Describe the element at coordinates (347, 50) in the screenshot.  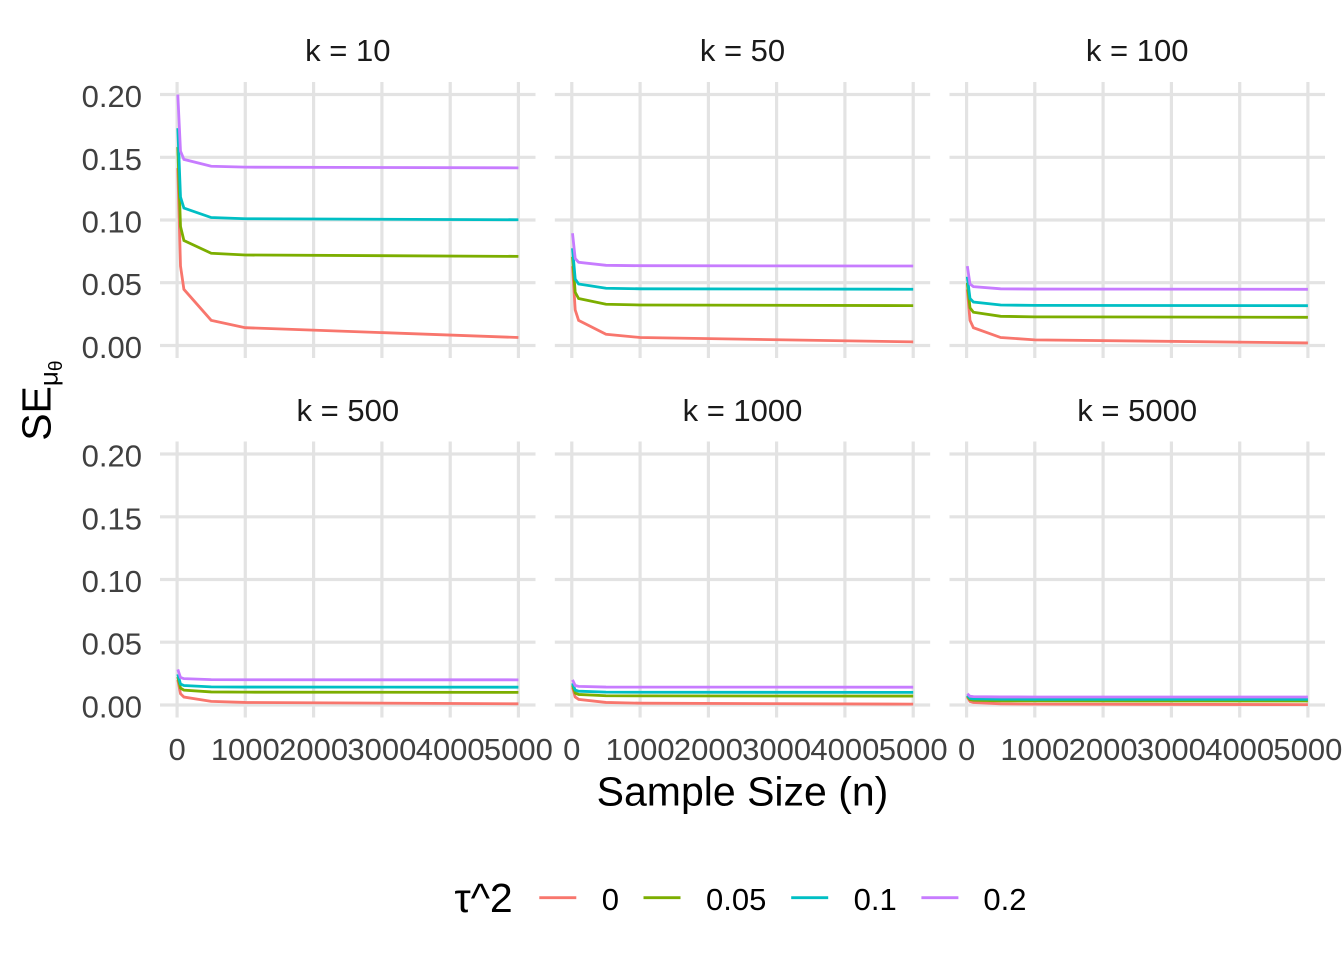
I see `svg-text: k = 10` at that location.